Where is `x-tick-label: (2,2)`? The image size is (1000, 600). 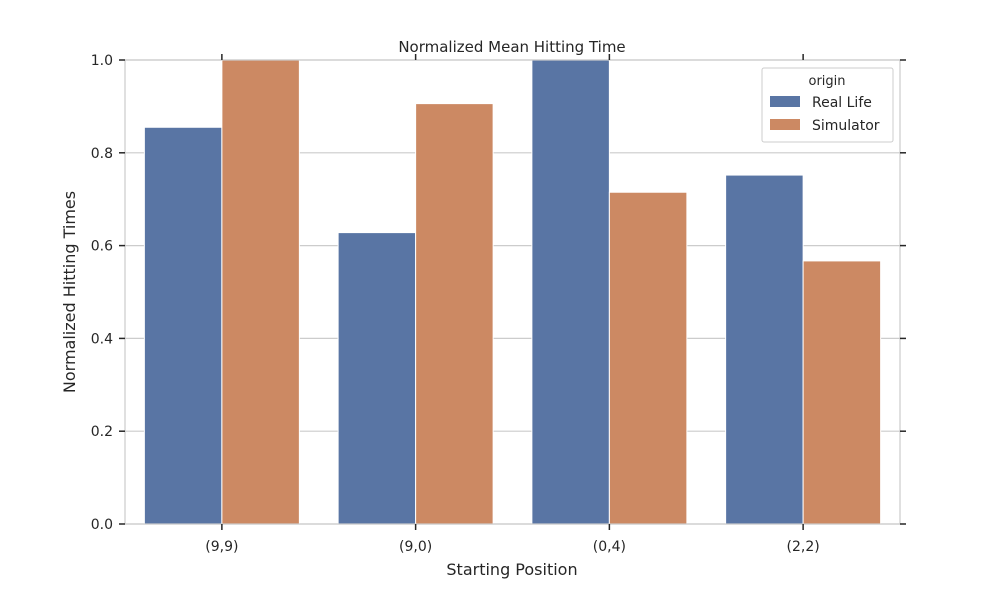 x-tick-label: (2,2) is located at coordinates (803, 547).